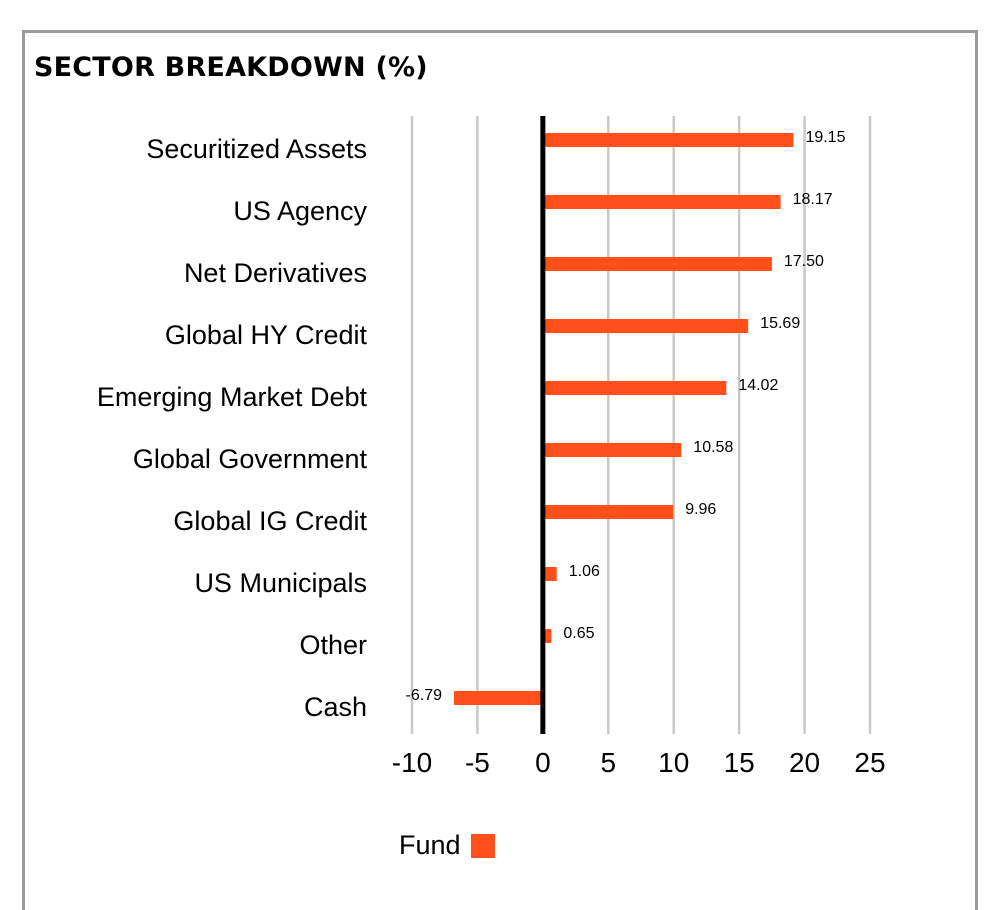  I want to click on category-label: Global HY Credit, so click(266, 335).